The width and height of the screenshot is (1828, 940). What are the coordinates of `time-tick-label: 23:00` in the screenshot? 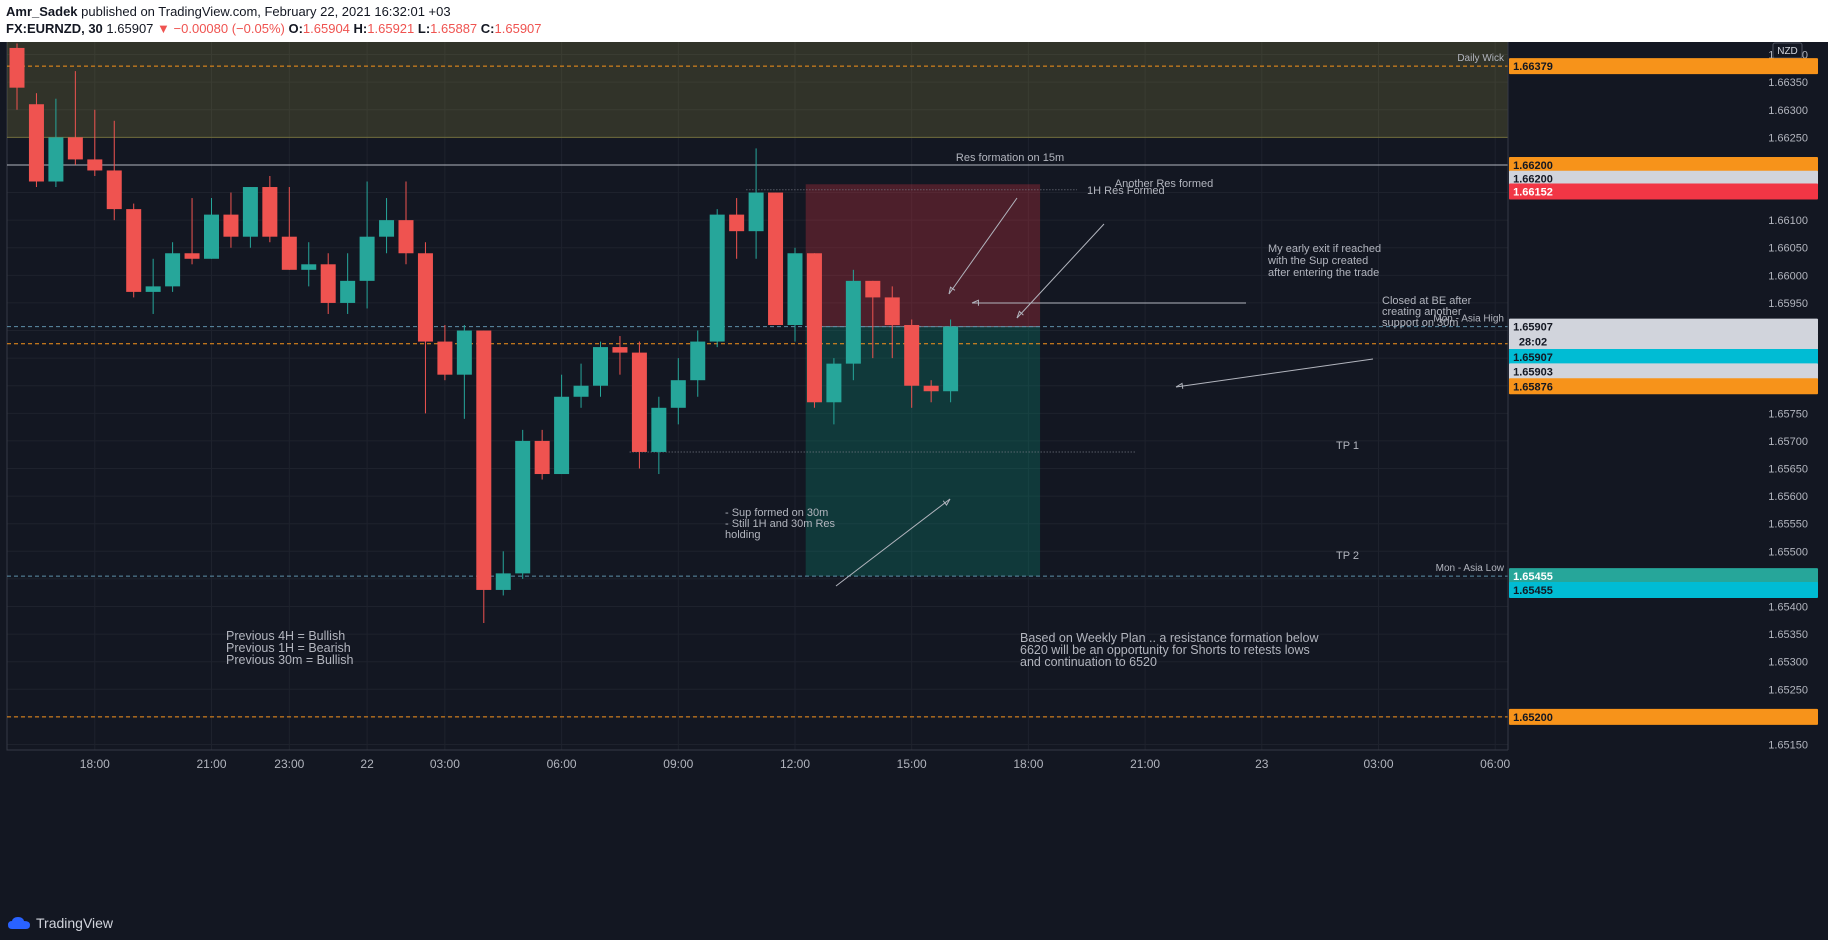 It's located at (289, 764).